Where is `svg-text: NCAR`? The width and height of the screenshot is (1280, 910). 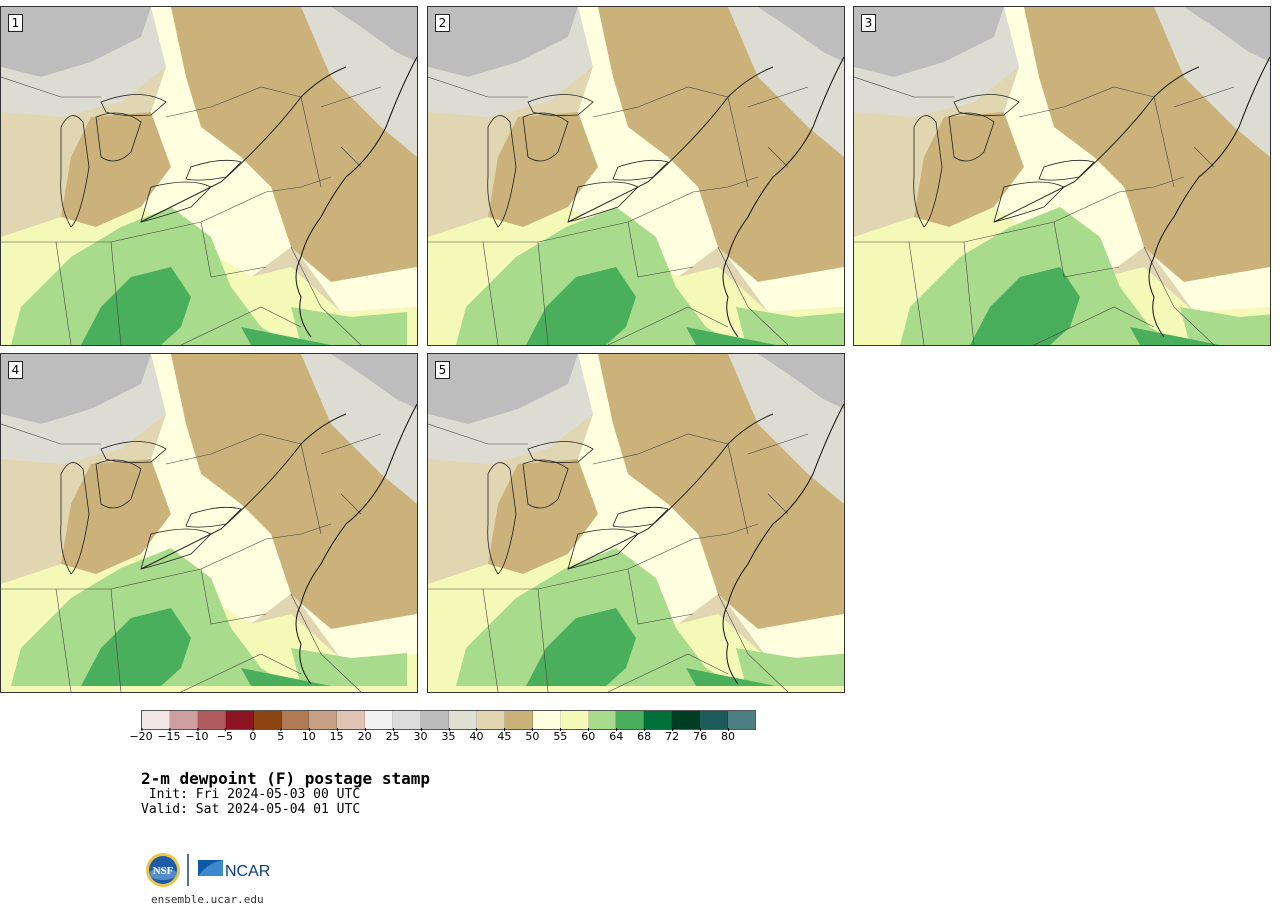
svg-text: NCAR is located at coordinates (247, 871).